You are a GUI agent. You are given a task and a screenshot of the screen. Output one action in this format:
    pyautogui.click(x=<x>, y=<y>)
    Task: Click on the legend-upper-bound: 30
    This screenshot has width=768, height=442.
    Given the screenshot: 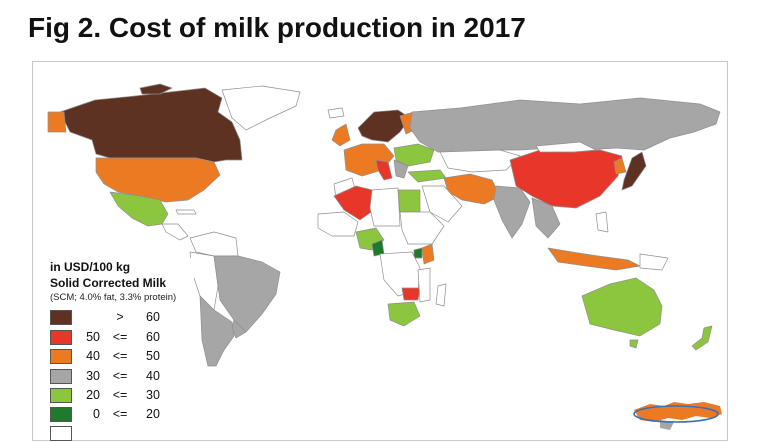 What is the action you would take?
    pyautogui.click(x=153, y=395)
    